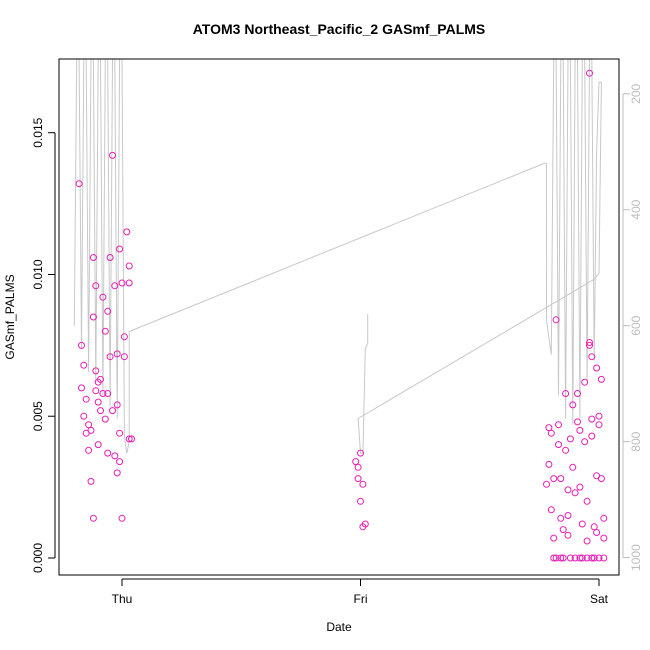 The width and height of the screenshot is (650, 650). Describe the element at coordinates (38, 416) in the screenshot. I see `y-tick-label: 0.005` at that location.